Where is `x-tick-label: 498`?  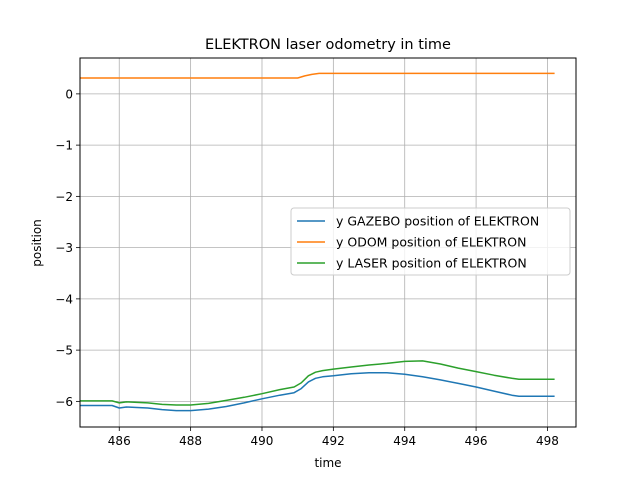 x-tick-label: 498 is located at coordinates (547, 441).